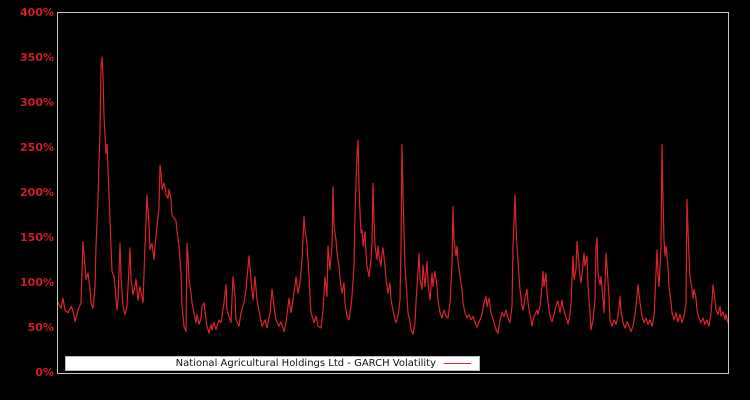 This screenshot has width=750, height=400. Describe the element at coordinates (37, 57) in the screenshot. I see `y-tick-label: 350%` at that location.